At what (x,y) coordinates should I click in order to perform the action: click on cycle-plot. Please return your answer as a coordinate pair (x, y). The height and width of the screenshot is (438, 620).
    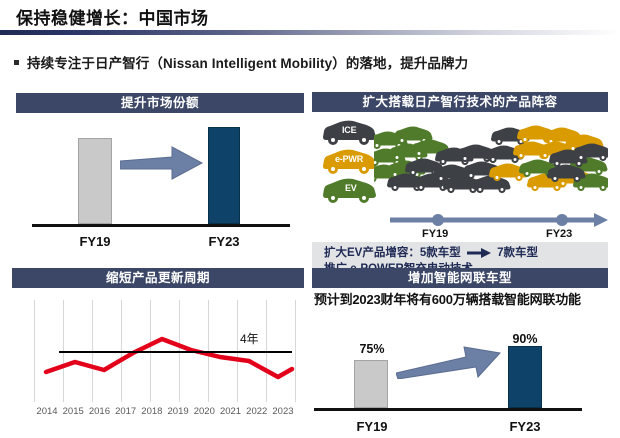
    Looking at the image, I should click on (165, 351).